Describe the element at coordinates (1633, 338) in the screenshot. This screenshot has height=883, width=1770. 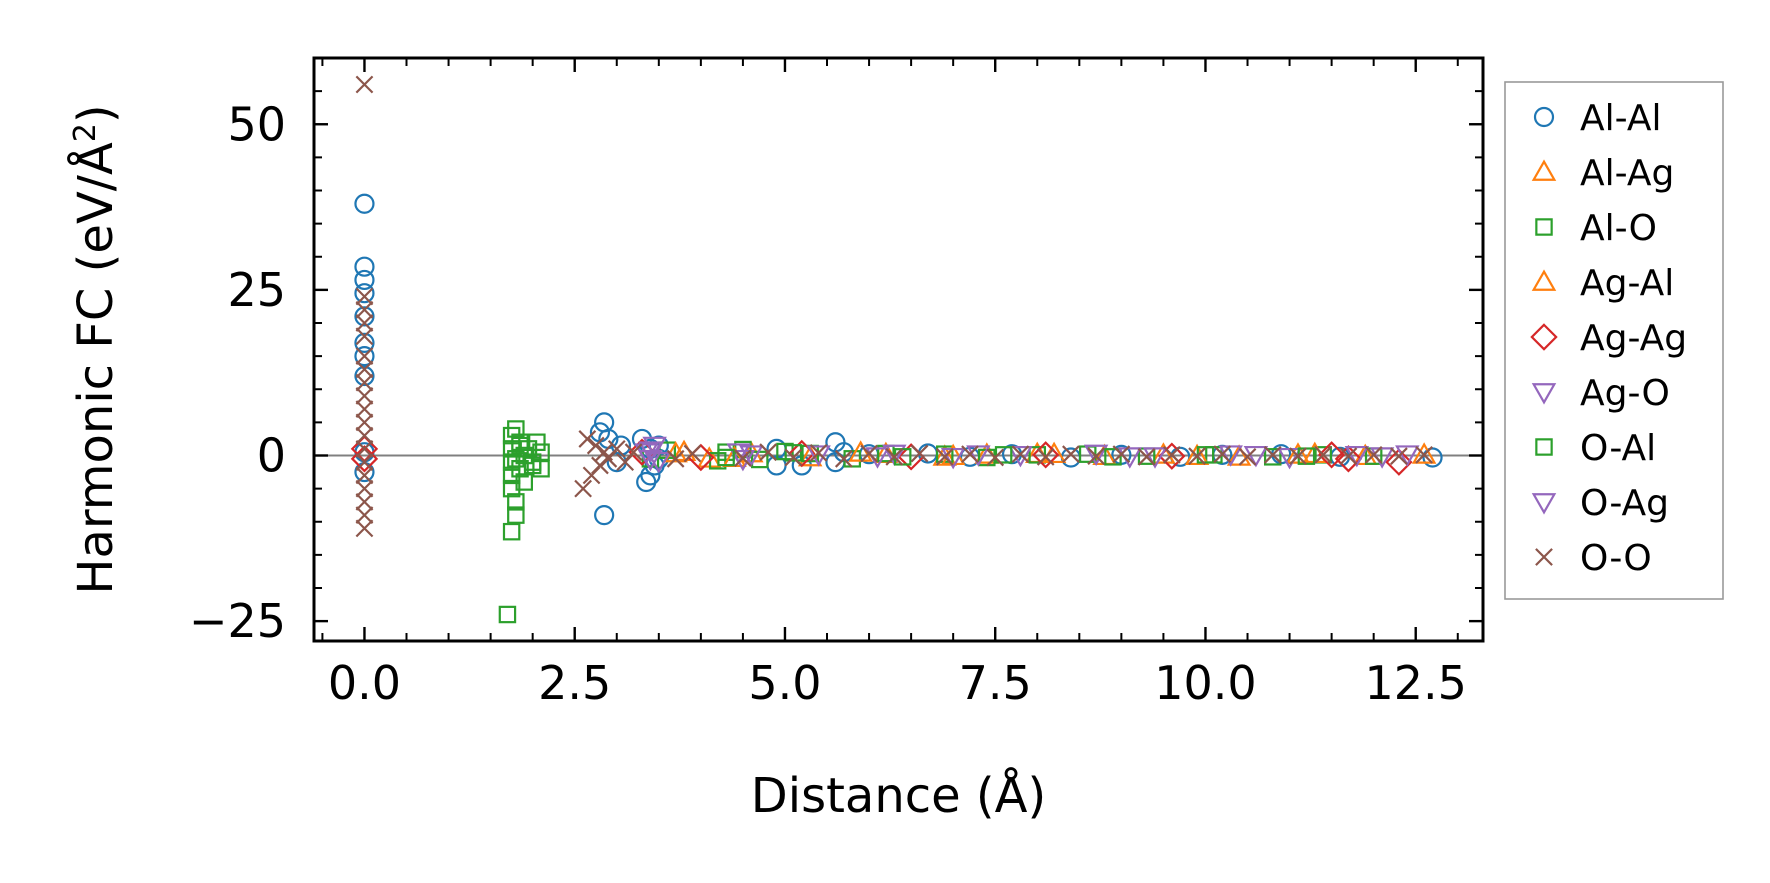
I see `legend-label-ag-ag: Ag-Ag` at that location.